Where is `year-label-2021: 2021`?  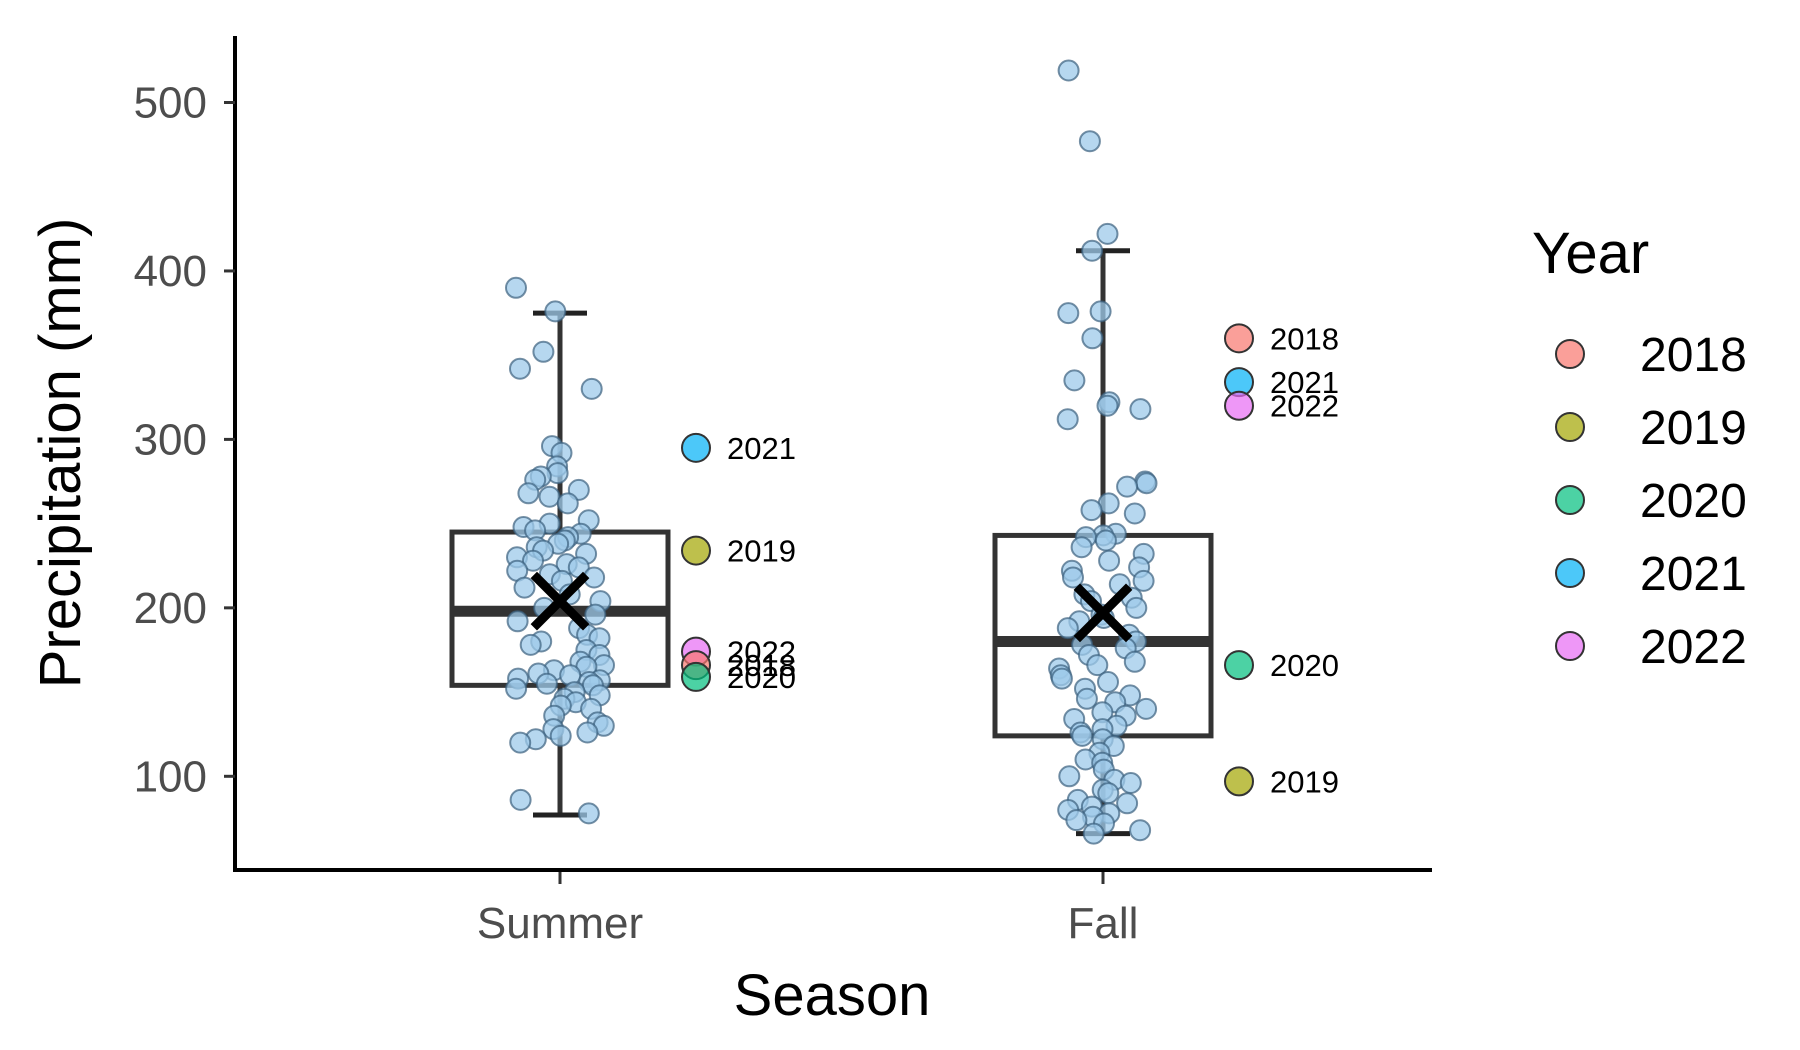 year-label-2021: 2021 is located at coordinates (761, 448).